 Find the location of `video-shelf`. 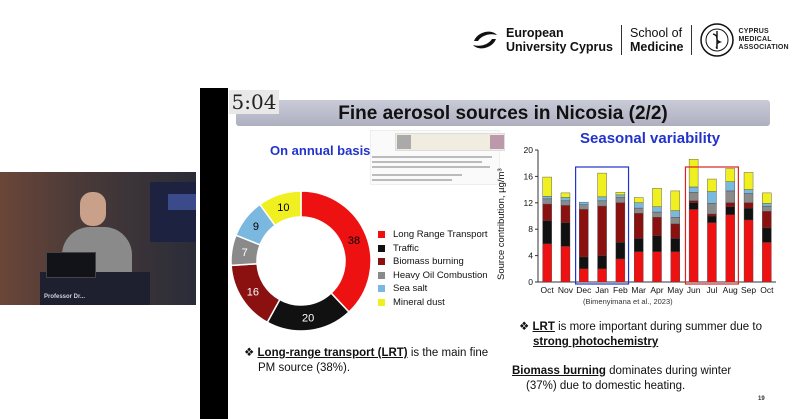

video-shelf is located at coordinates (173, 212).